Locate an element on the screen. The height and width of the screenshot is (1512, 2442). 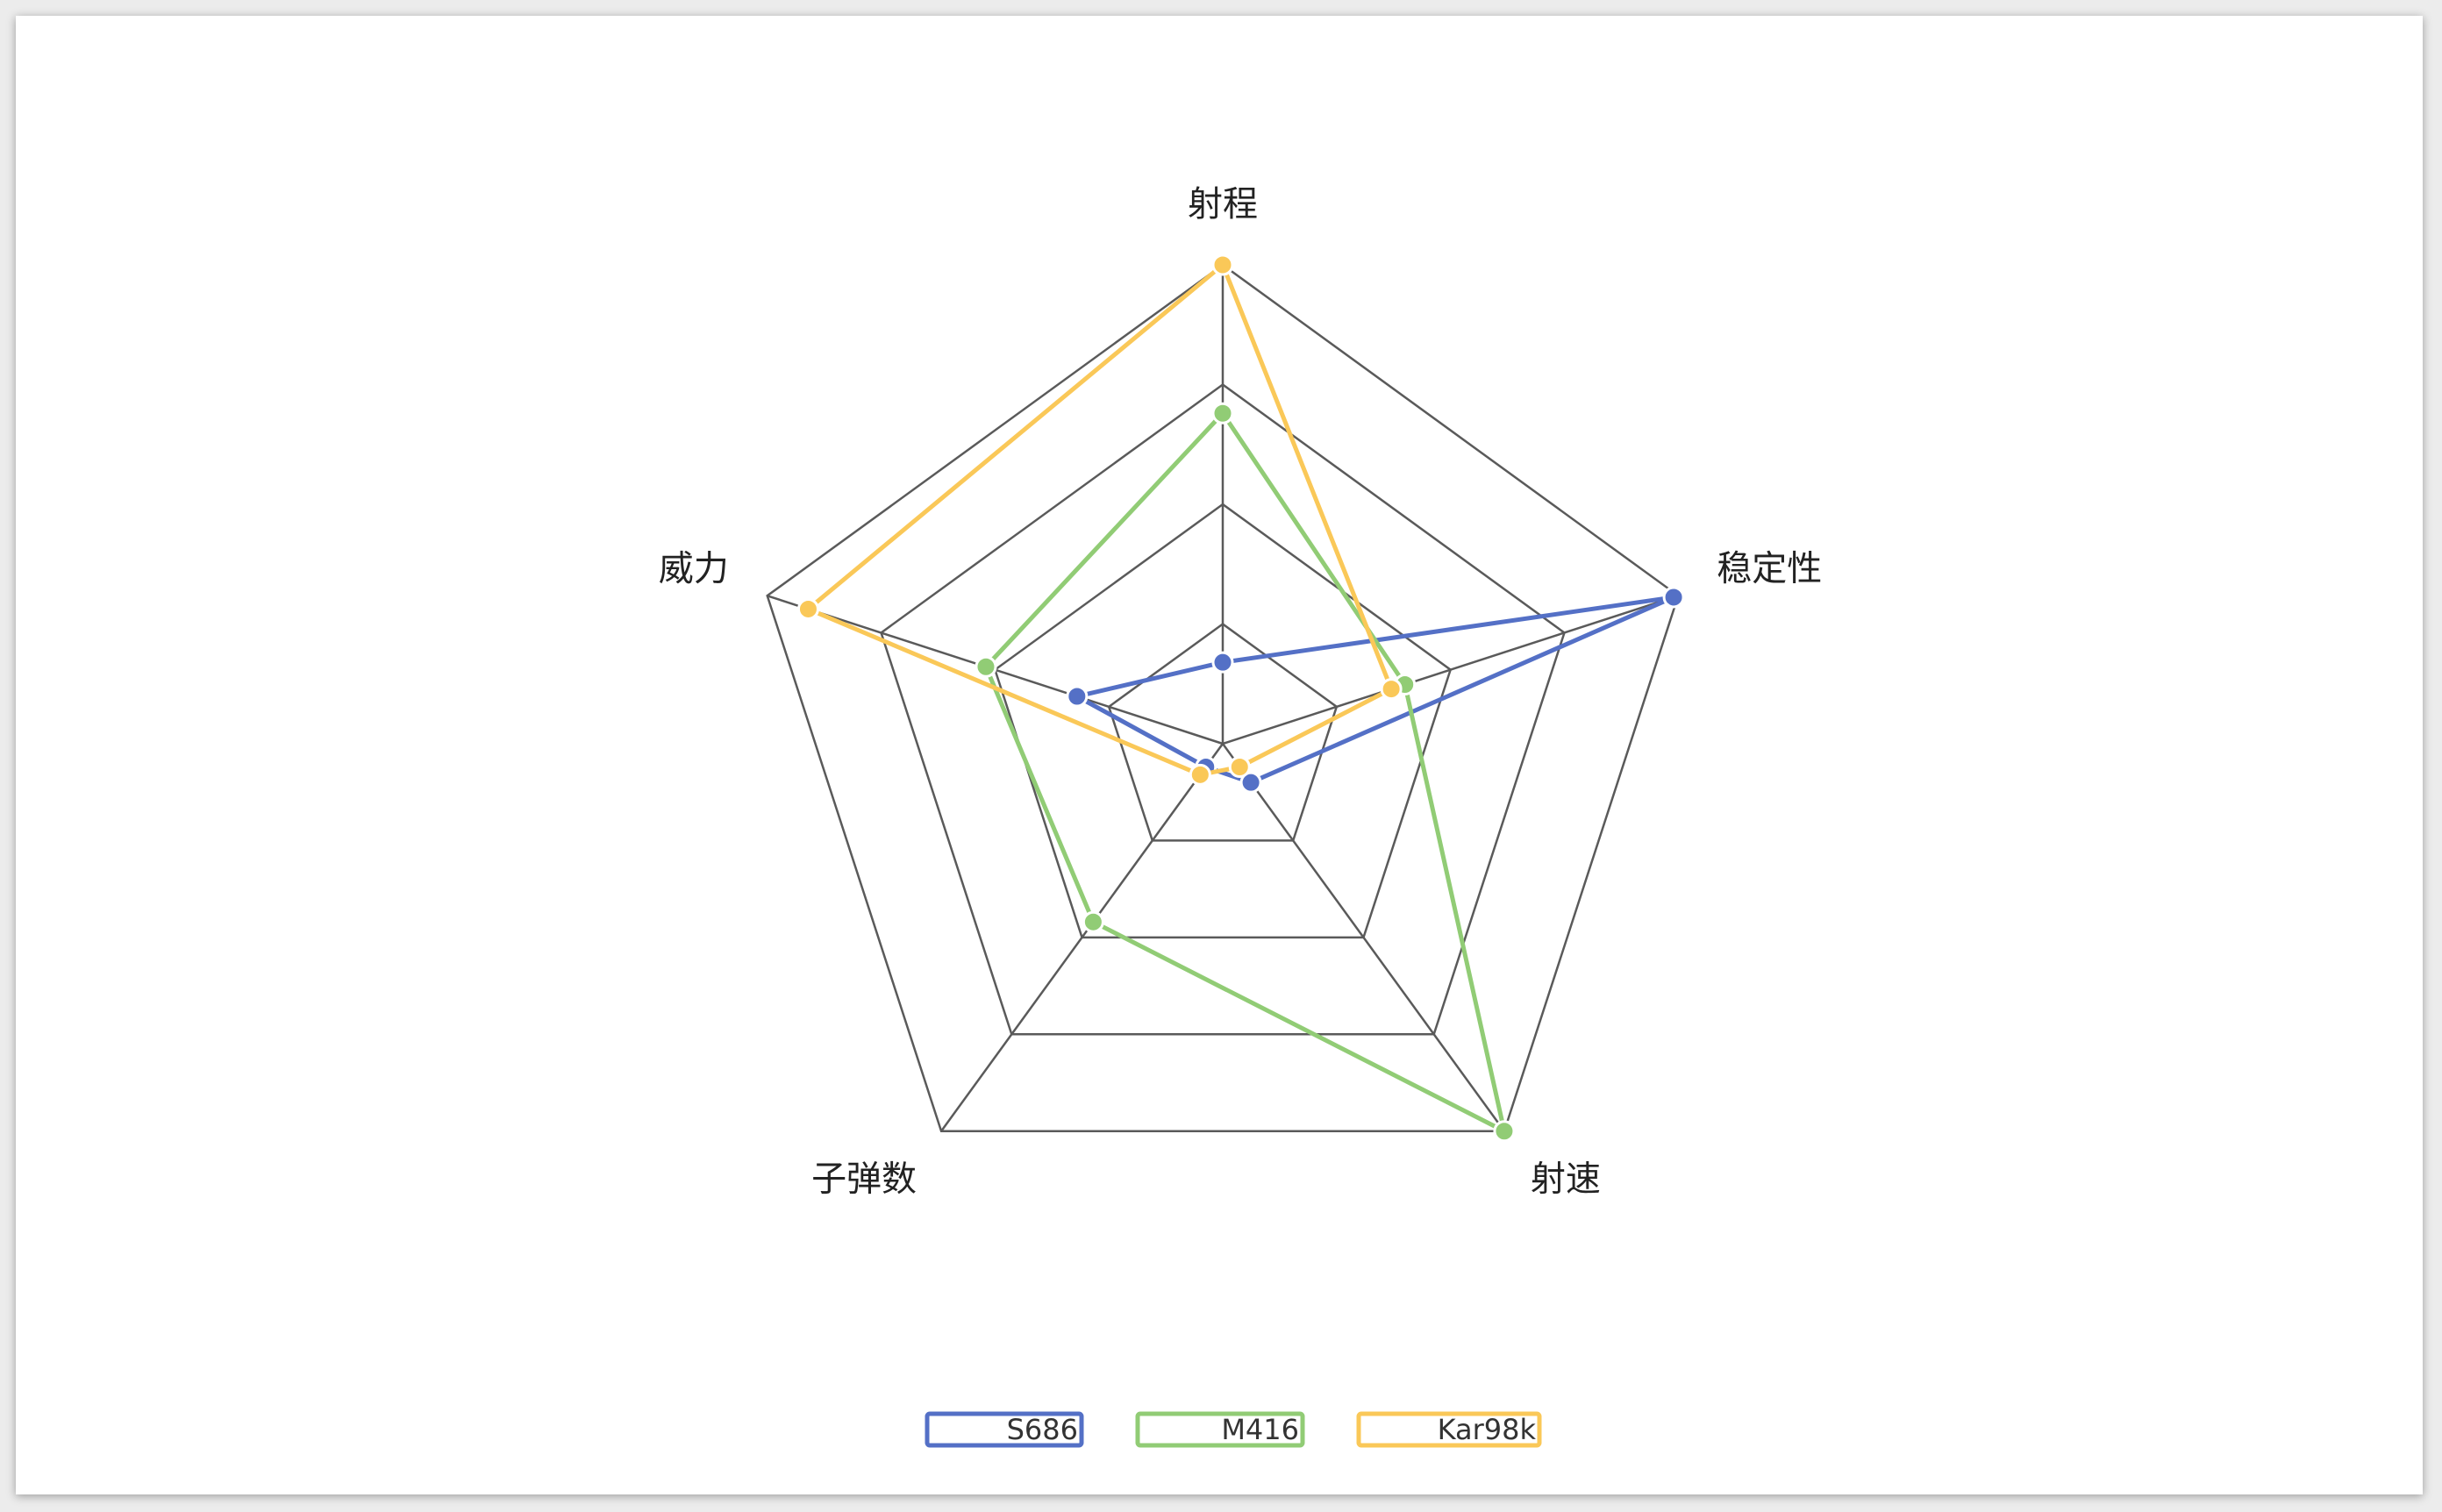
legend-swatch-m416 is located at coordinates (1220, 1429).